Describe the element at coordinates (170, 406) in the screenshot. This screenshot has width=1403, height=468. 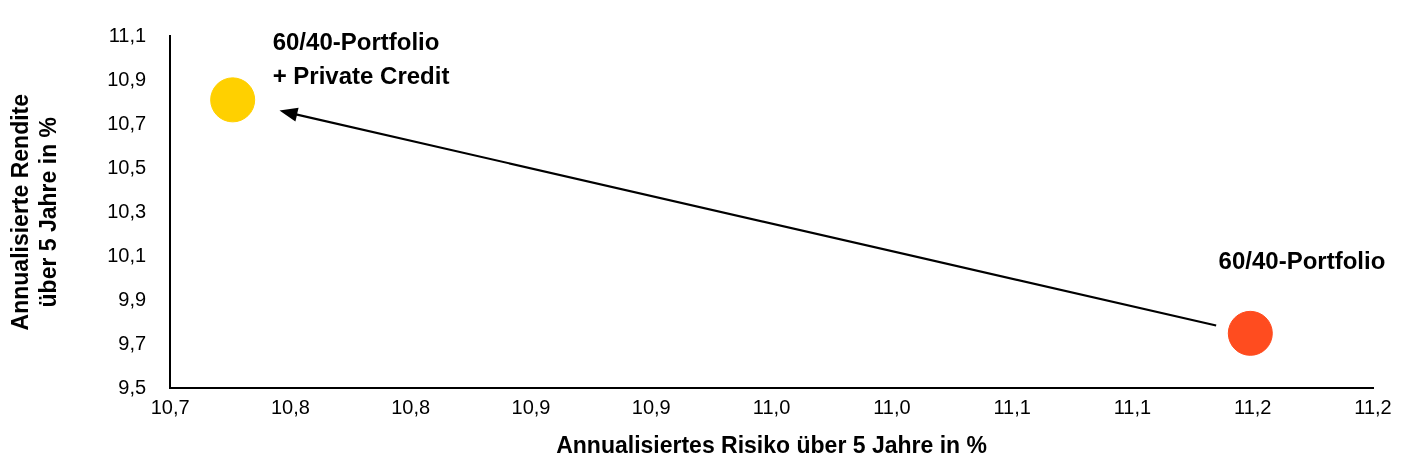
I see `x-tick-label: 10,7` at that location.